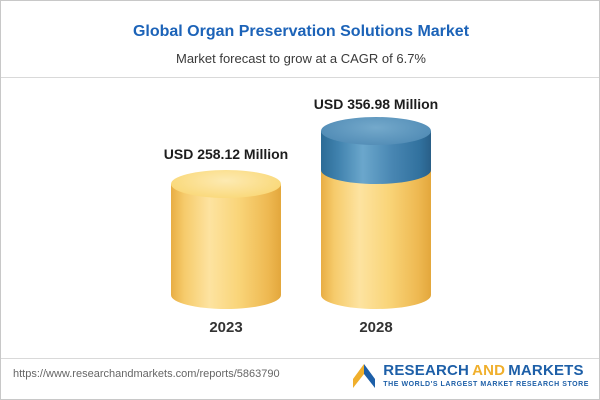  I want to click on value-label-2028: USD 356.98 Million, so click(376, 104).